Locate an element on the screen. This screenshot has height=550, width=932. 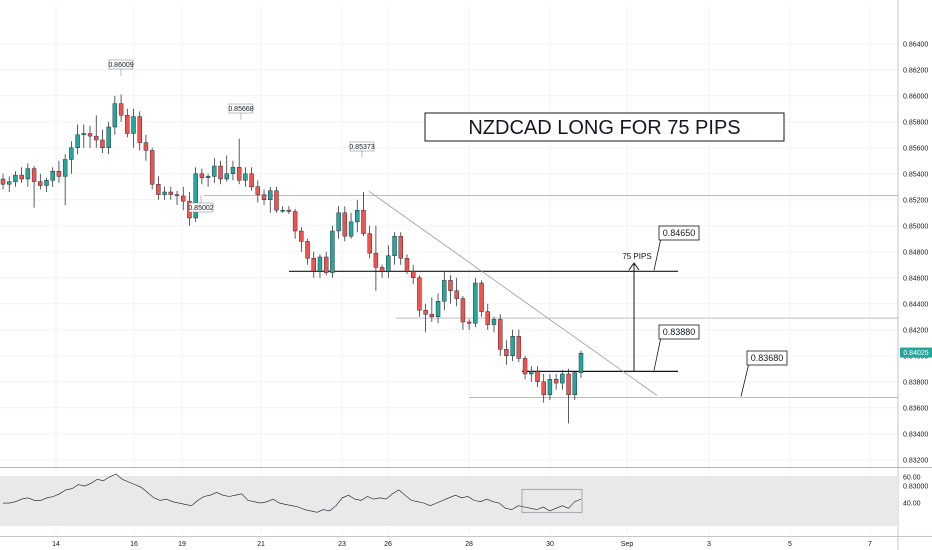
time-tick-label: 30 is located at coordinates (550, 544).